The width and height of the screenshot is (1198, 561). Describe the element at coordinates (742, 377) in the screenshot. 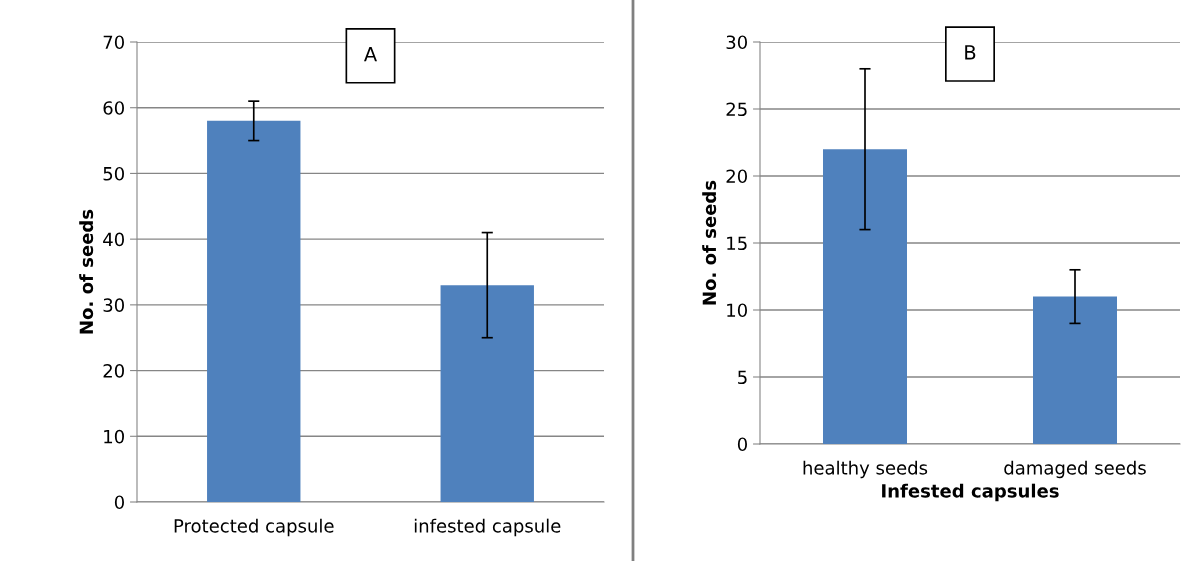

I see `y-tick-label: 5` at that location.